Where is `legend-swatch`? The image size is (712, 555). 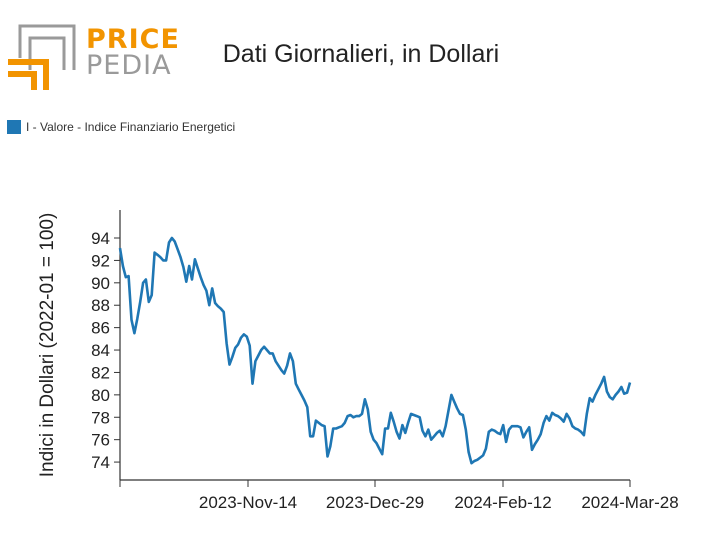 legend-swatch is located at coordinates (14, 127).